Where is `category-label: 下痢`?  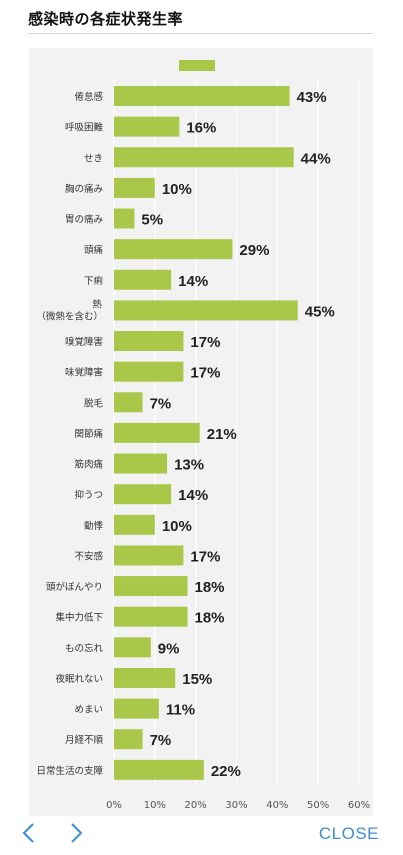
category-label: 下痢 is located at coordinates (94, 281).